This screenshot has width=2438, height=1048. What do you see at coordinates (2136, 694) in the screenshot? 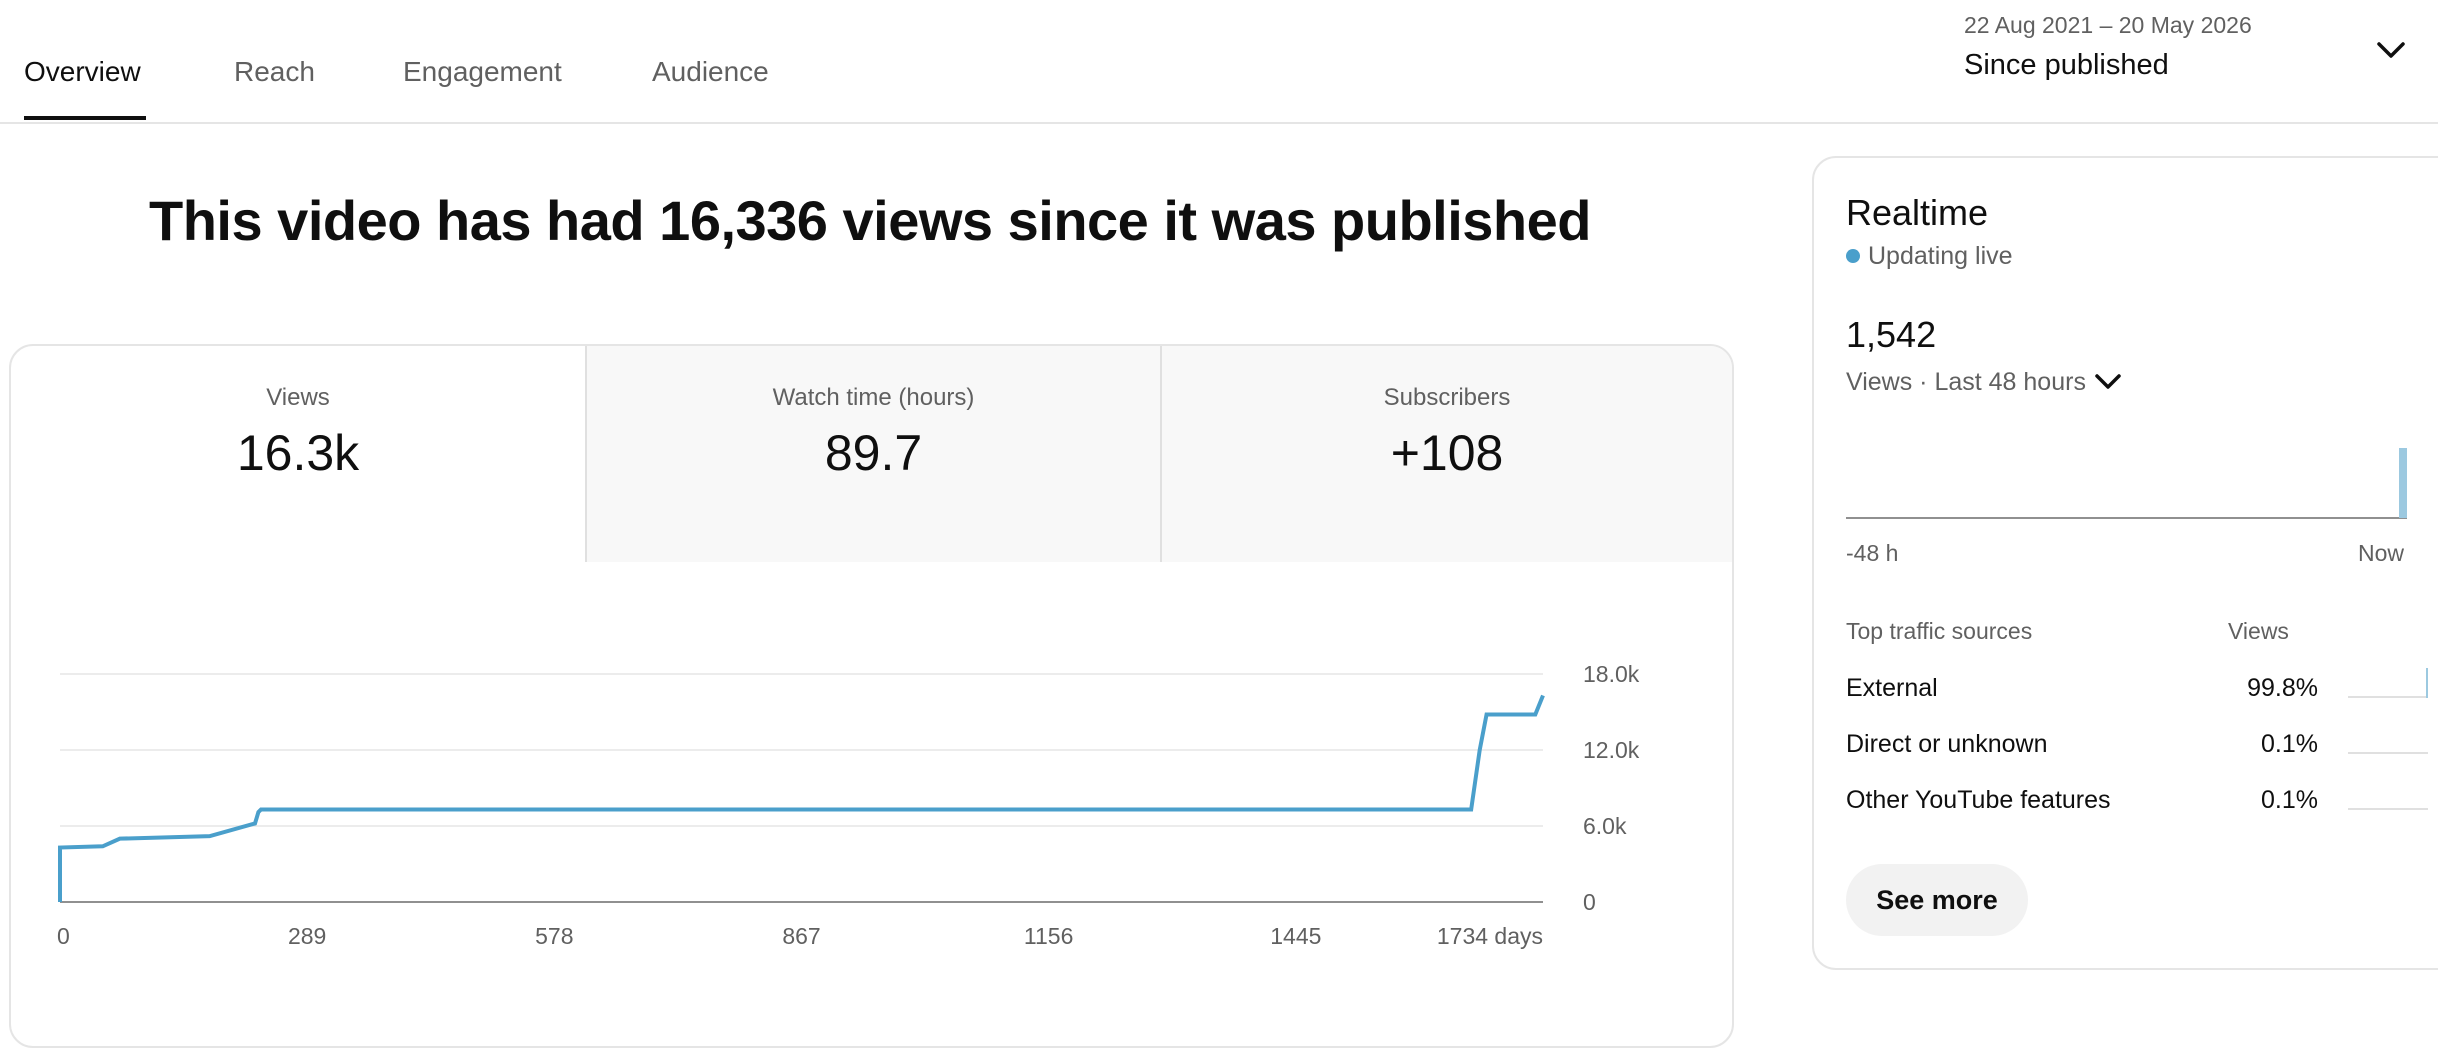
I see `traffic-row: External 99.8%` at bounding box center [2136, 694].